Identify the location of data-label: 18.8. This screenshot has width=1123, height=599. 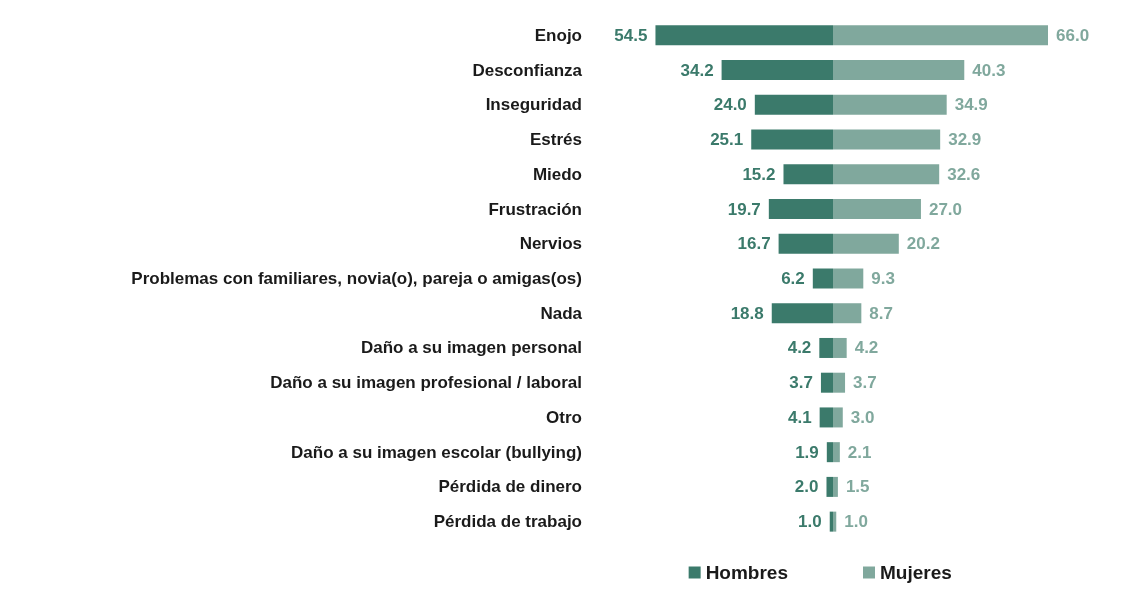
(747, 313).